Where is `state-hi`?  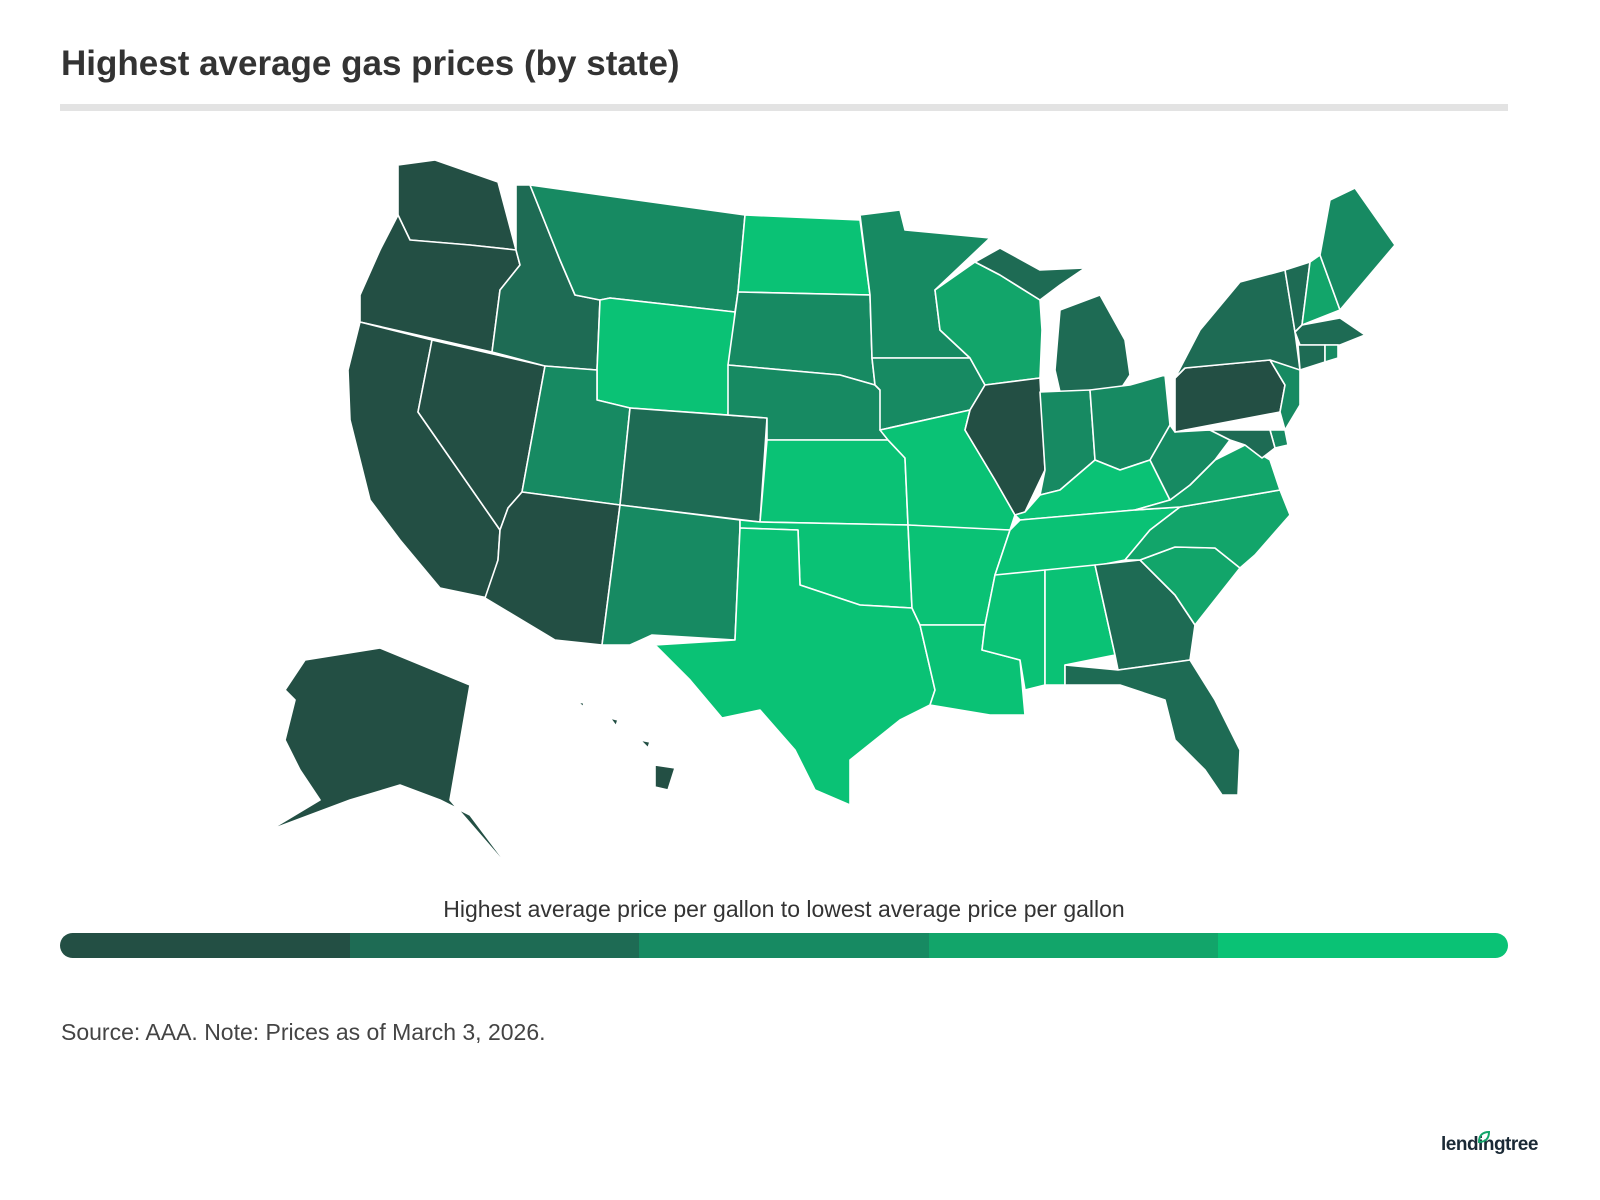 state-hi is located at coordinates (626, 746).